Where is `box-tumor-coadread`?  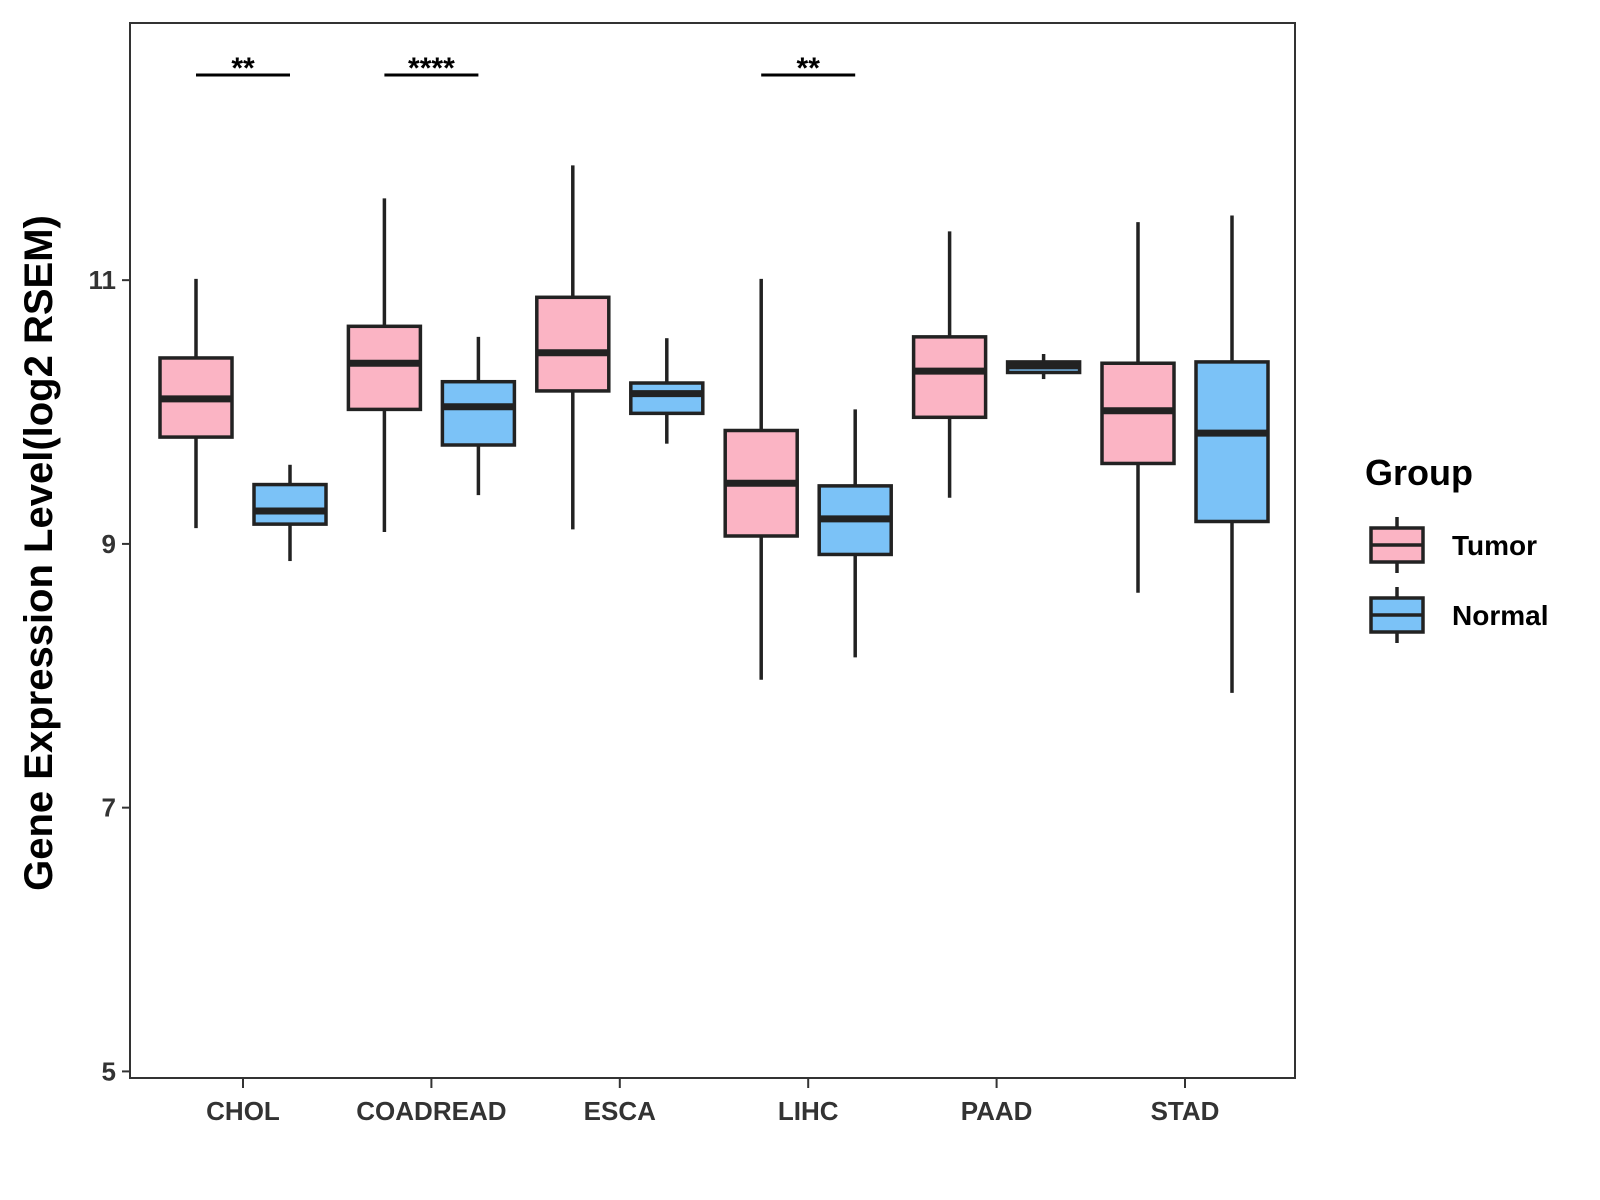 box-tumor-coadread is located at coordinates (384, 365).